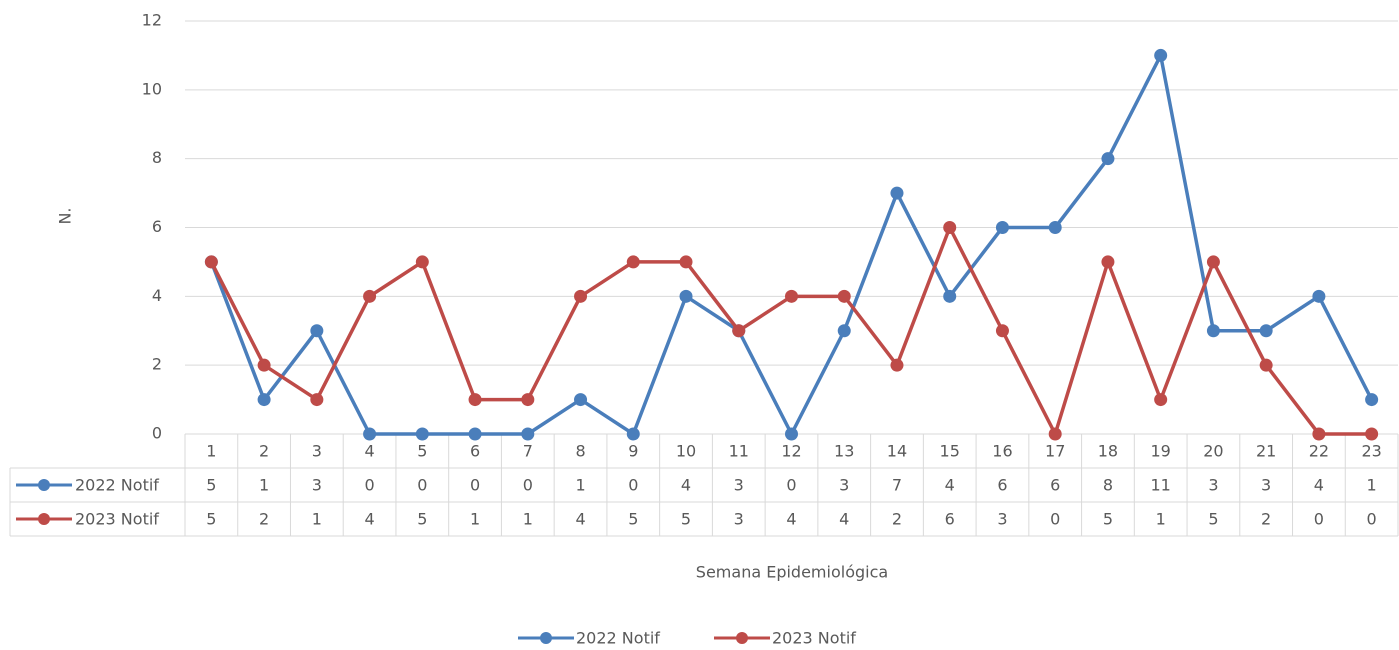 The height and width of the screenshot is (650, 1399). I want to click on table-row-header: 2022 Notif, so click(117, 485).